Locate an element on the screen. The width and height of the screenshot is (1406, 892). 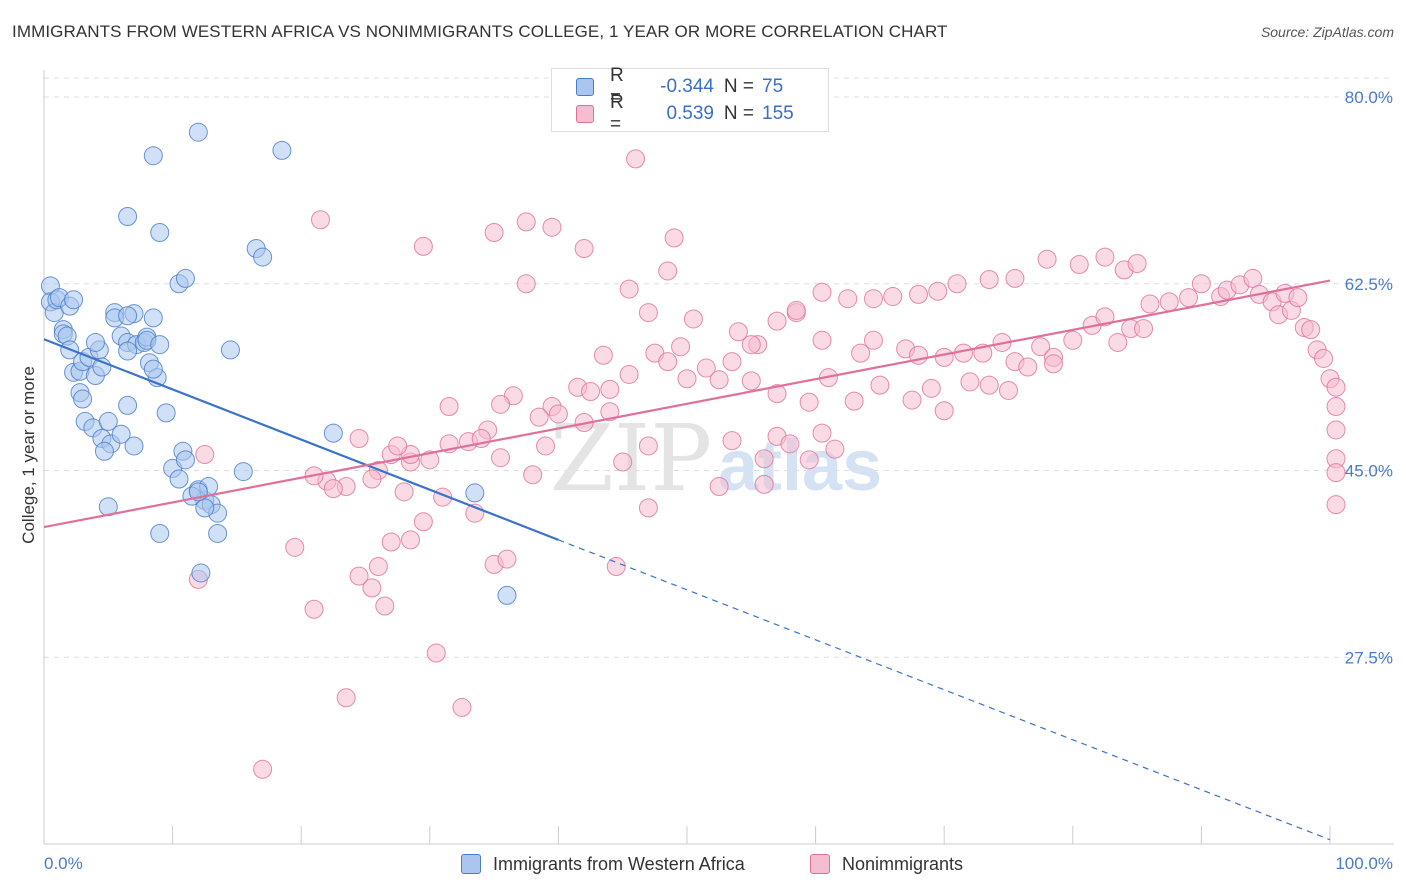
bottom-legend-western-africa: Immigrants from Western Africa is located at coordinates (603, 864).